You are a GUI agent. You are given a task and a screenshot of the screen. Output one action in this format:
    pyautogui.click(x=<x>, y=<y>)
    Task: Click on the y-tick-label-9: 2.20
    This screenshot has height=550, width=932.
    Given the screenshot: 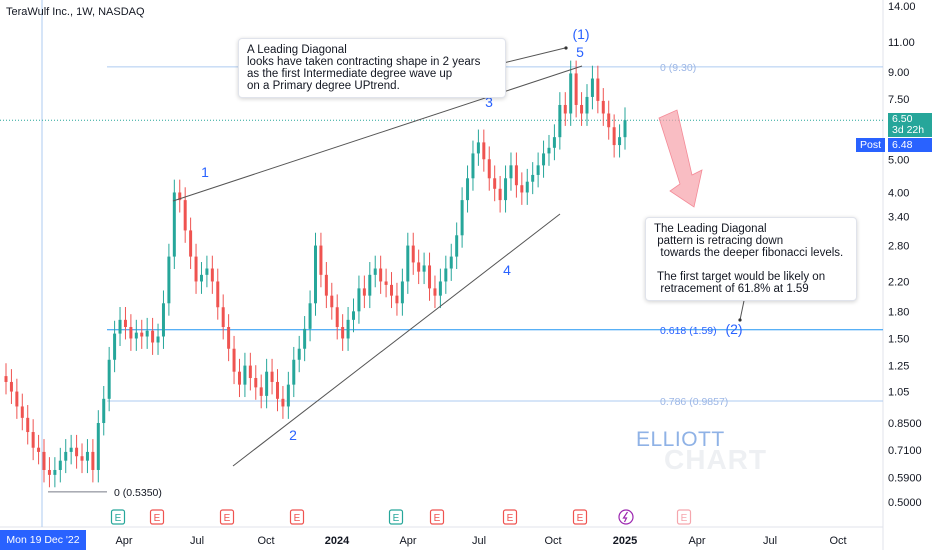 What is the action you would take?
    pyautogui.click(x=898, y=282)
    